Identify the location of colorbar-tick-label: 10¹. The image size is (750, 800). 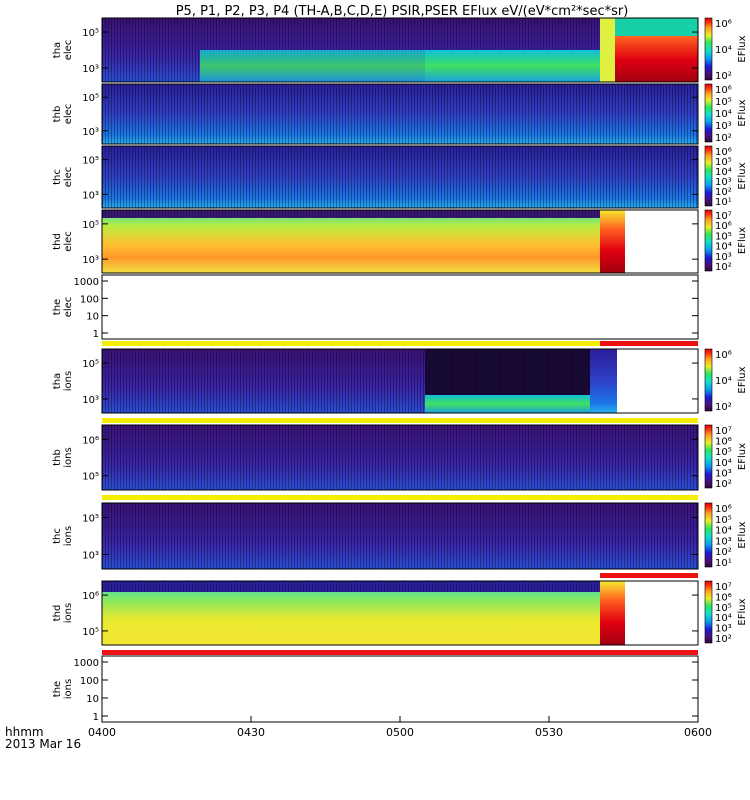
(723, 563).